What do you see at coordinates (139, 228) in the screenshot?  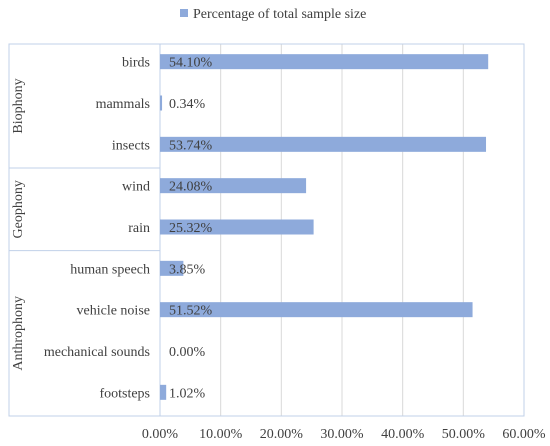 I see `category-label: rain` at bounding box center [139, 228].